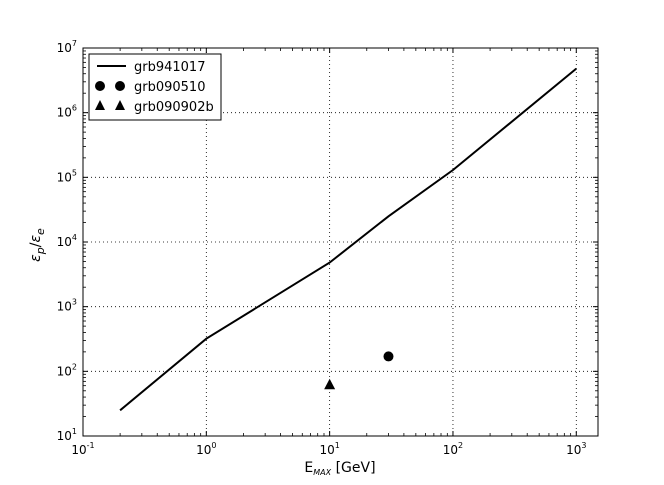 This screenshot has height=485, width=664. I want to click on x-tick-label: 10⁻¹, so click(82, 449).